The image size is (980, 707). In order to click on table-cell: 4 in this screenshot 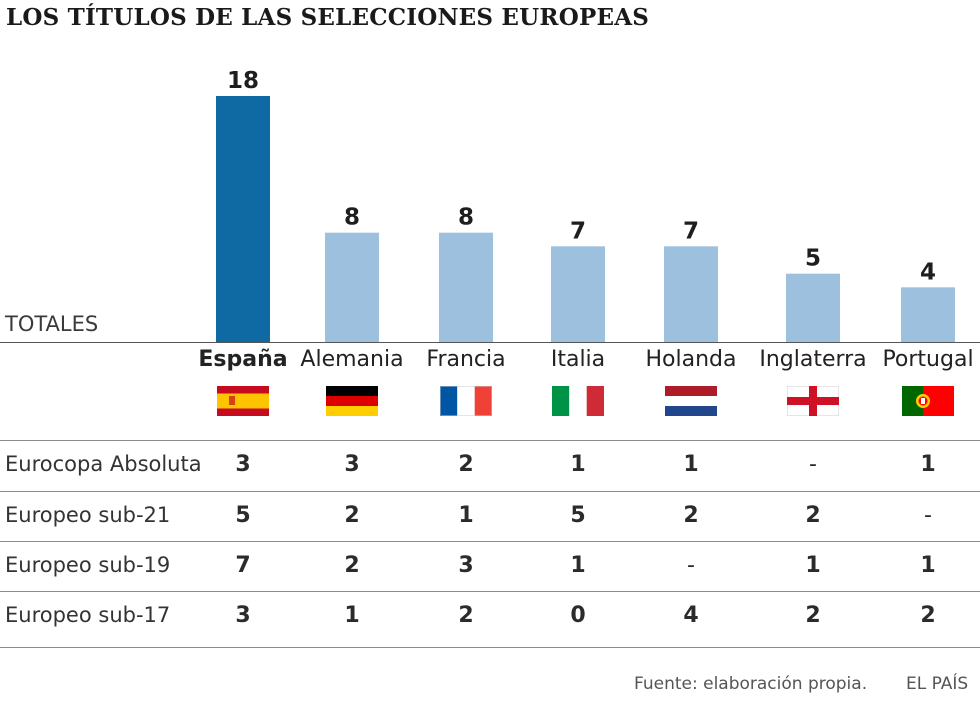, I will do `click(691, 615)`.